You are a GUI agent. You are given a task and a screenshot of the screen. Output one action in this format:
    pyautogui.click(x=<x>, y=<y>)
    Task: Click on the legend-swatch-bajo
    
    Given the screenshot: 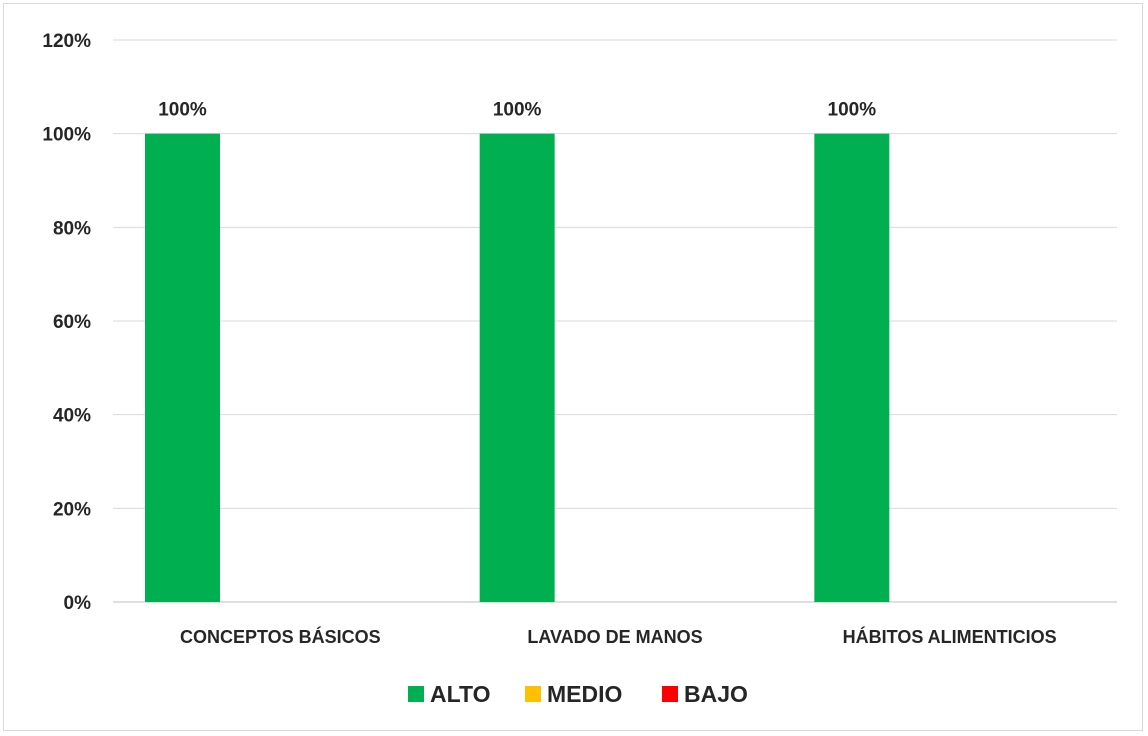 What is the action you would take?
    pyautogui.click(x=670, y=694)
    